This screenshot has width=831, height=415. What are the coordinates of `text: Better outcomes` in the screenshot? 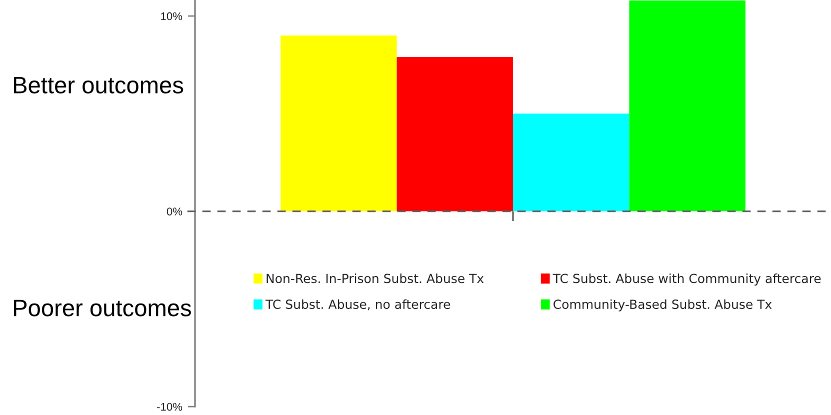 It's located at (99, 85).